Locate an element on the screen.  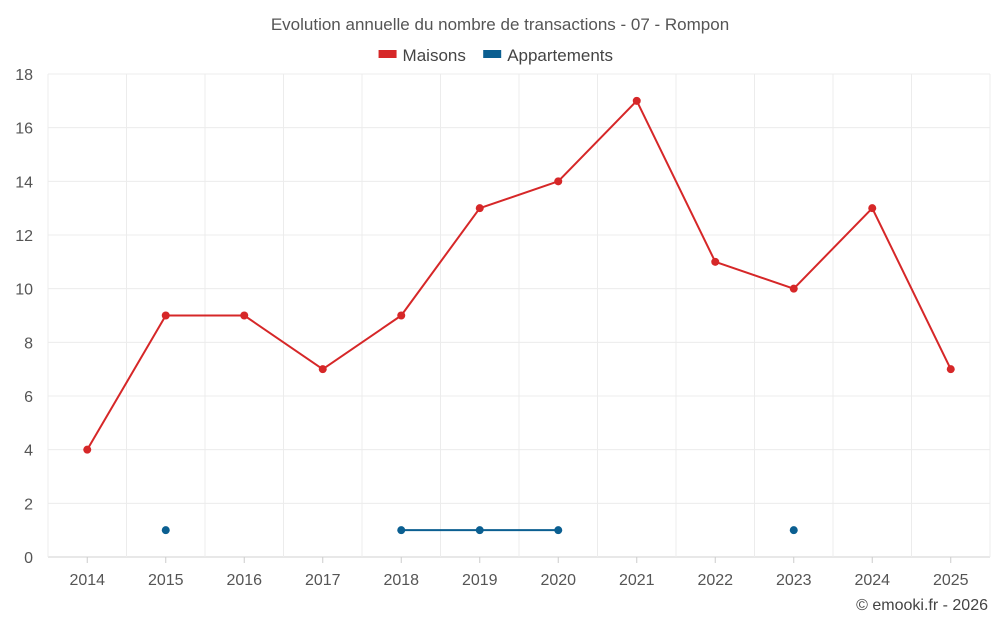
legend: Maisons Appartements is located at coordinates (495, 55).